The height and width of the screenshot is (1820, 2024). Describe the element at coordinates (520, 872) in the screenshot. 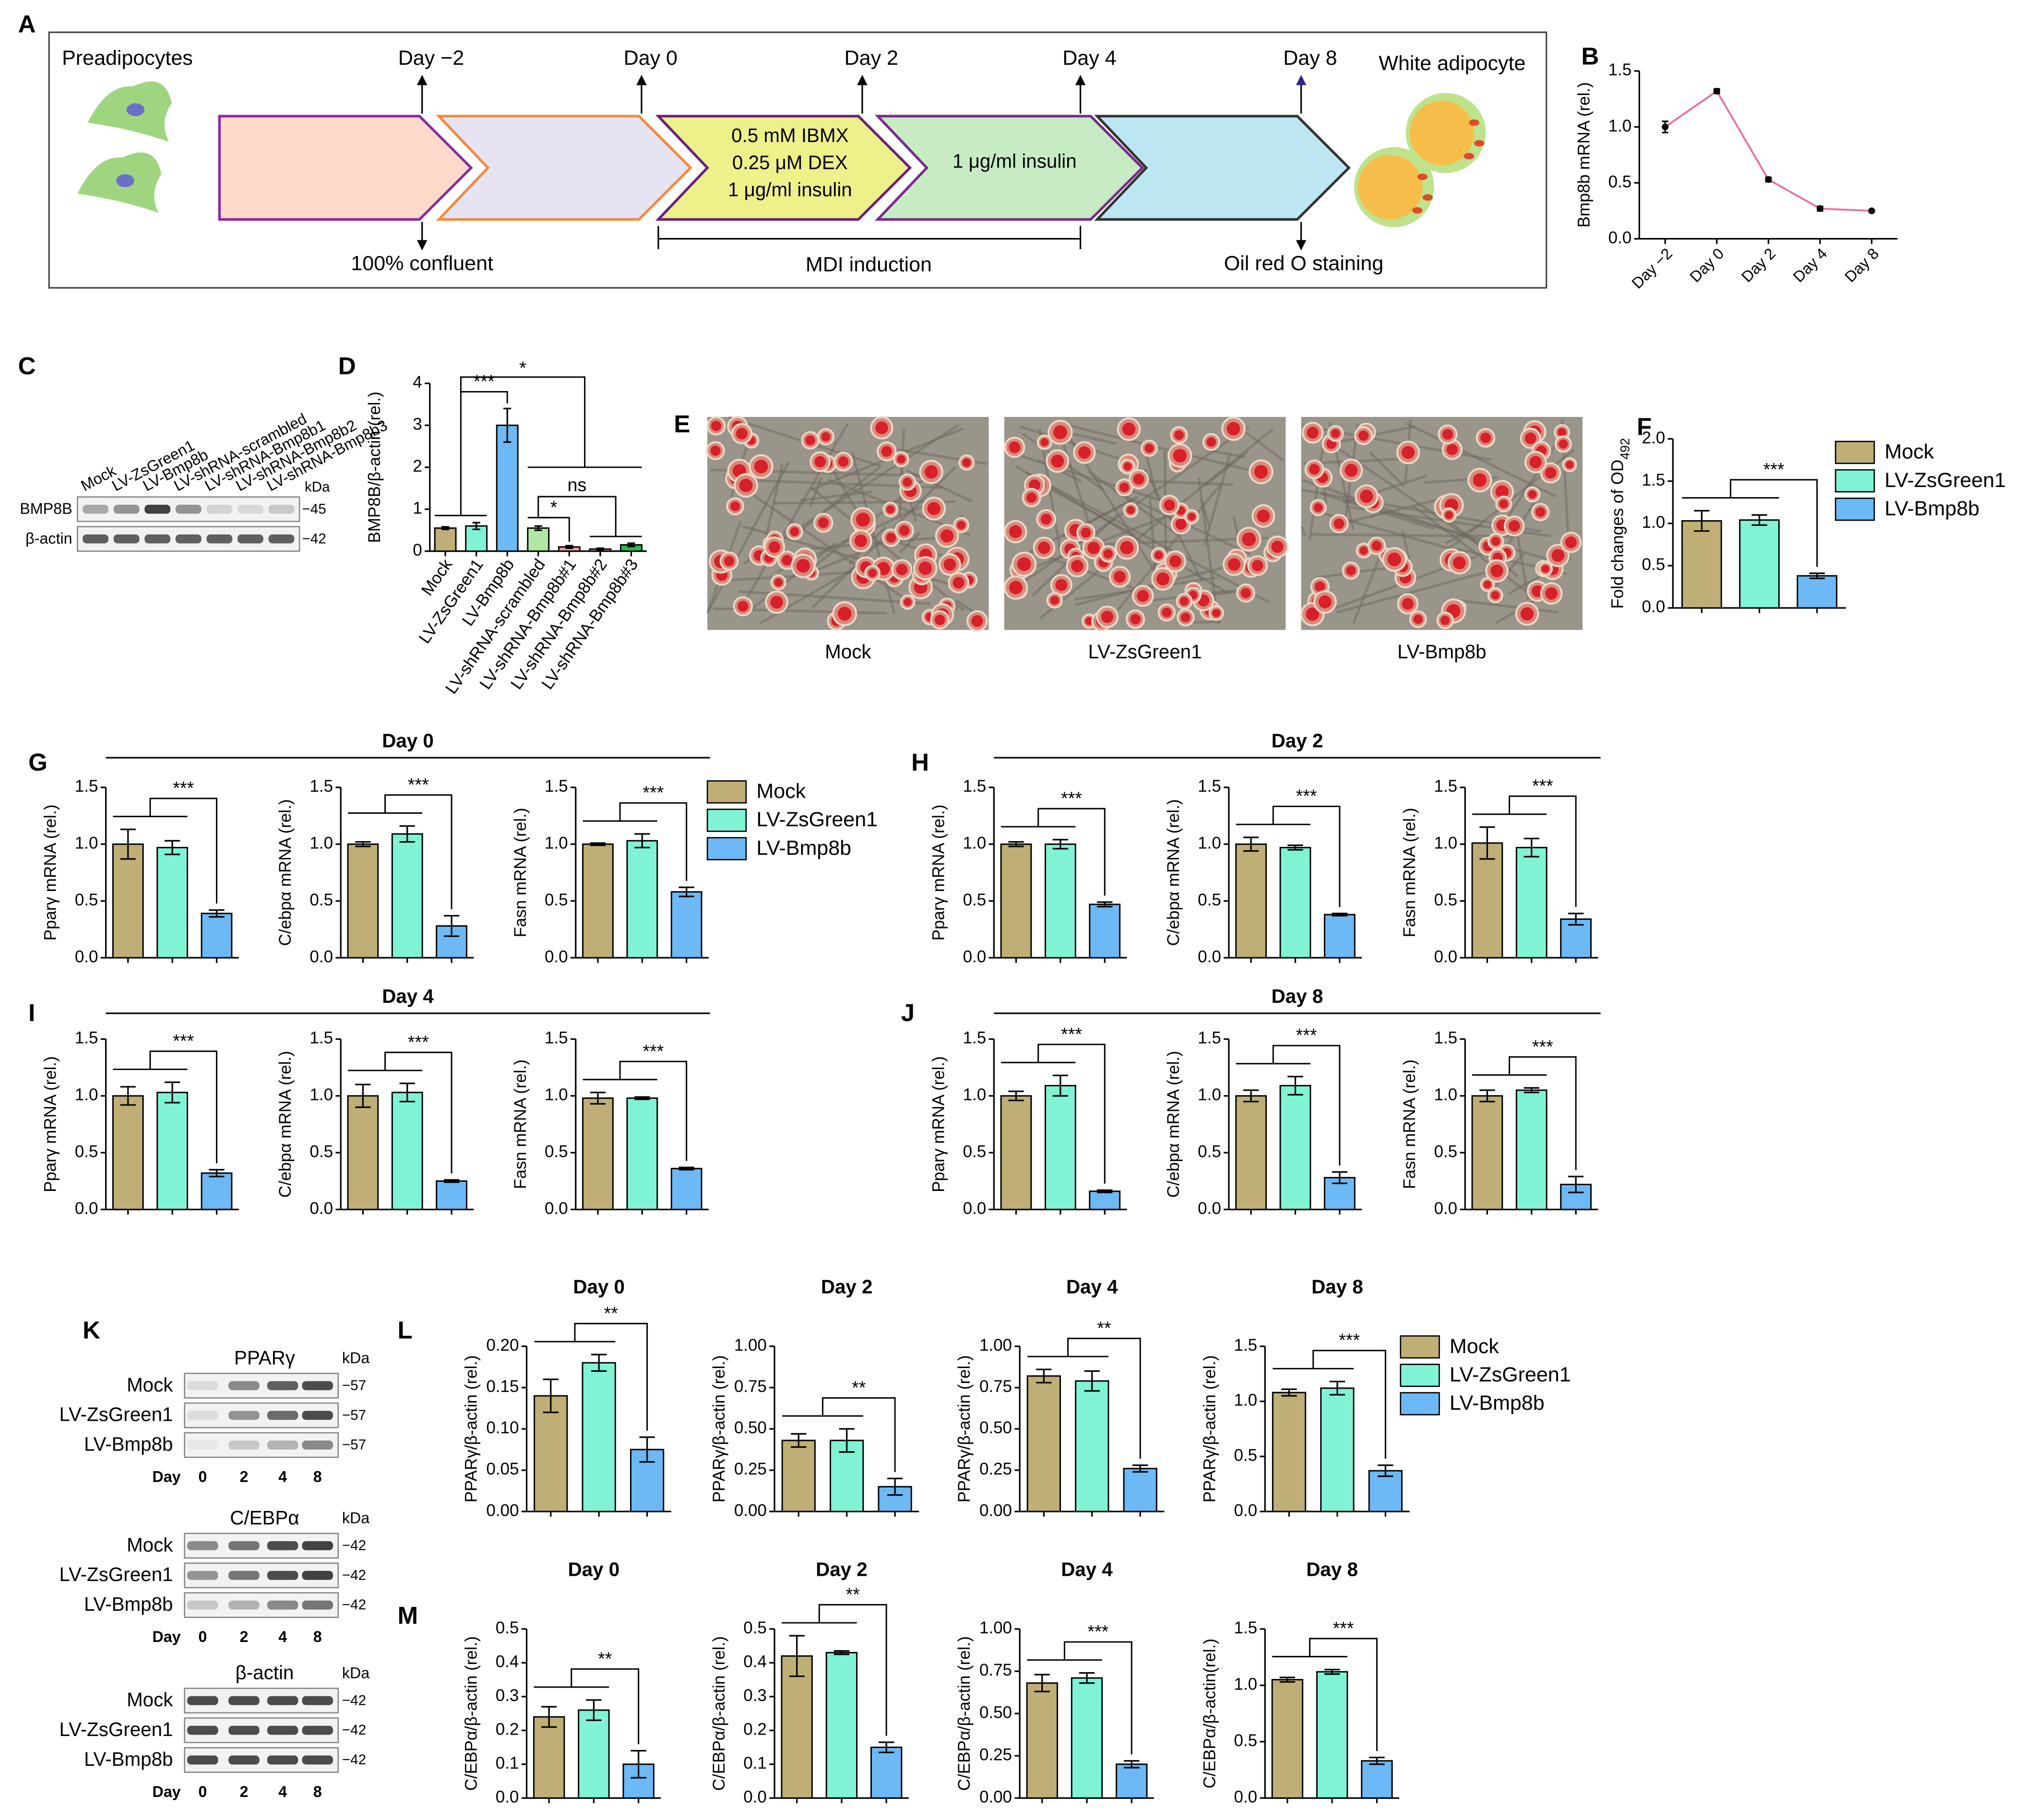

I see `y-axis-label: Fasn mRNA (rel.)` at that location.